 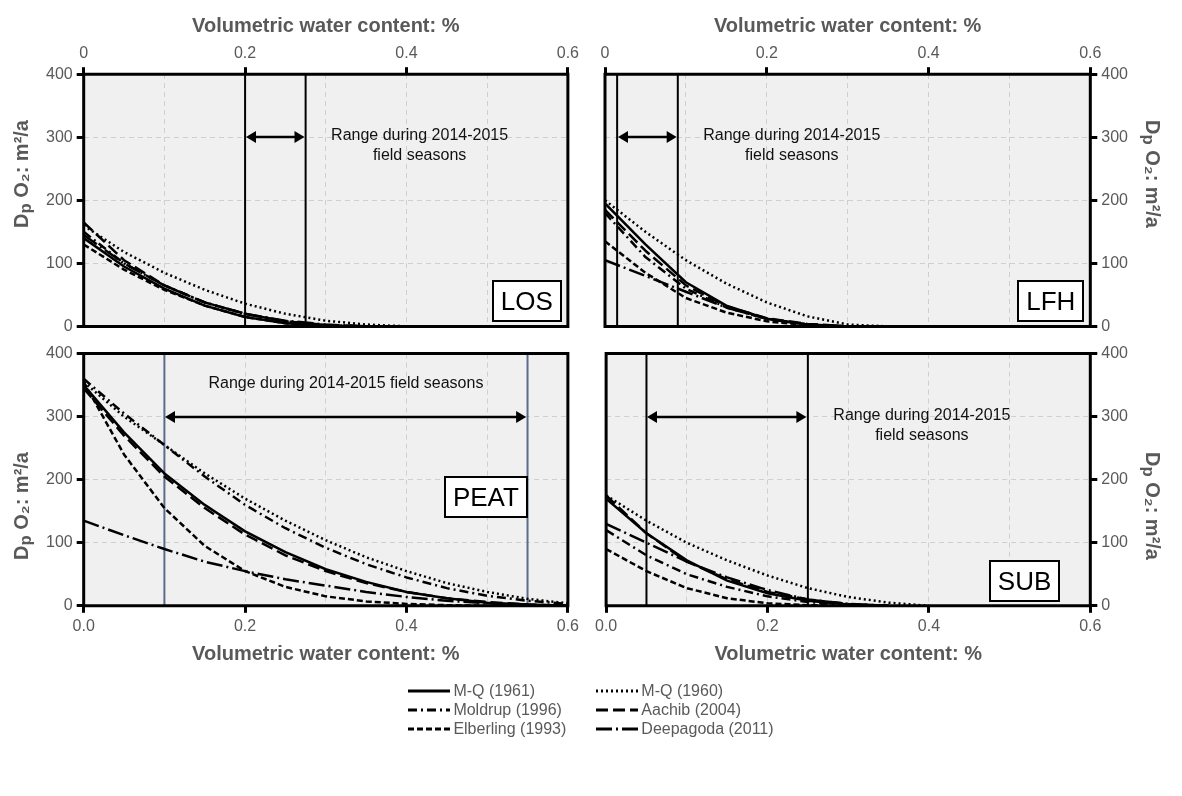 What do you see at coordinates (707, 729) in the screenshot?
I see `legend-label: Deepagoda (2011)` at bounding box center [707, 729].